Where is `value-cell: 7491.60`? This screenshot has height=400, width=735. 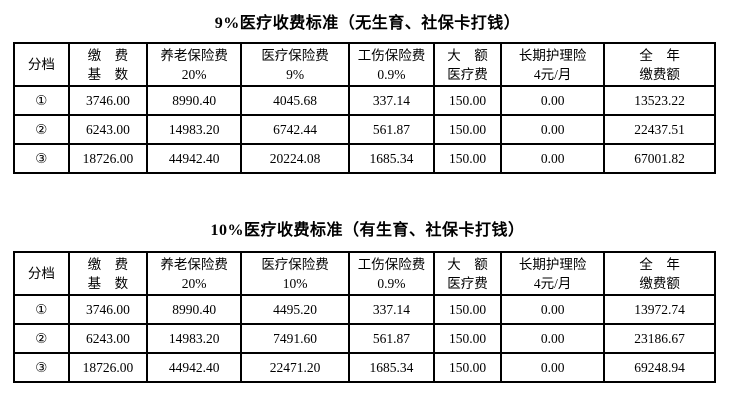
value-cell: 7491.60 is located at coordinates (295, 338).